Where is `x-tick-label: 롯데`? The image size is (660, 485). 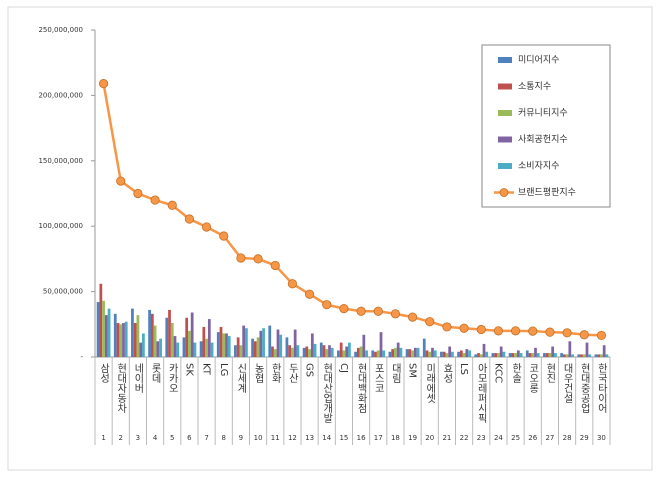
x-tick-label: 롯데 is located at coordinates (155, 373).